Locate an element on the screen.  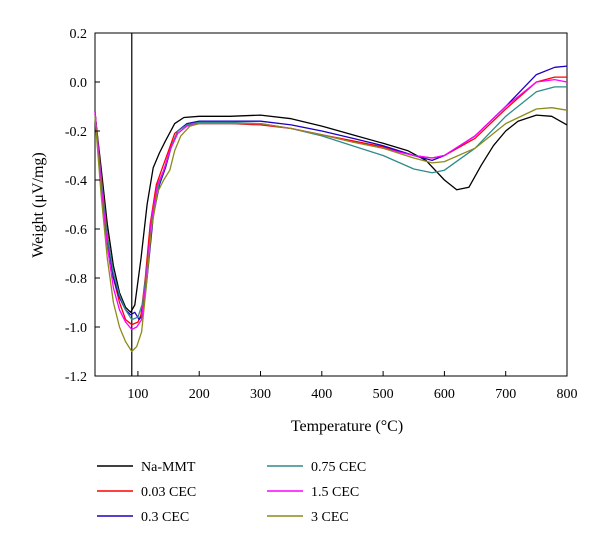
y-tick-label-6: 0.0 is located at coordinates (79, 83).